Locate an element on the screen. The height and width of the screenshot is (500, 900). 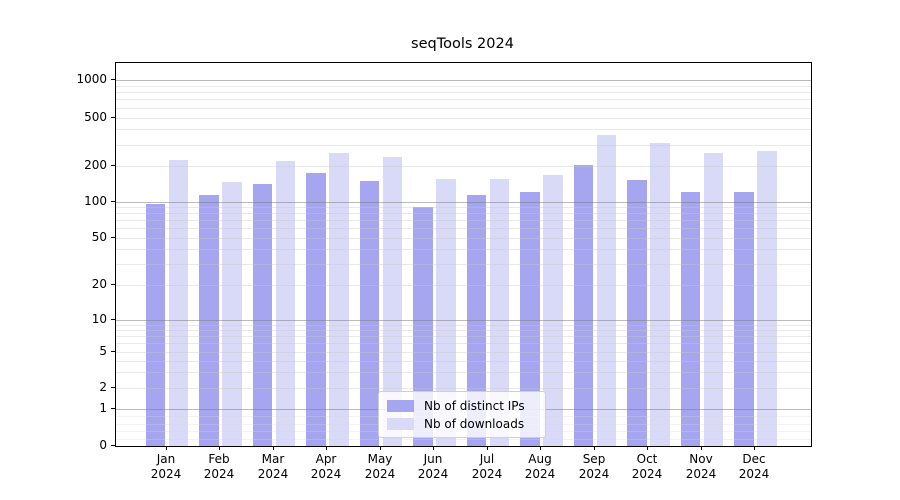
x-tick-label: Aug 2024 is located at coordinates (540, 466).